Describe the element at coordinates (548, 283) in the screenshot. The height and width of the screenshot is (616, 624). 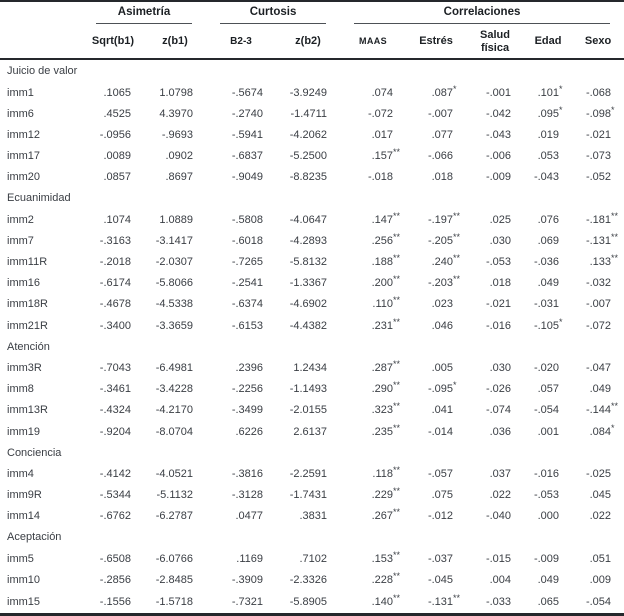
I see `cell-value: .049` at that location.